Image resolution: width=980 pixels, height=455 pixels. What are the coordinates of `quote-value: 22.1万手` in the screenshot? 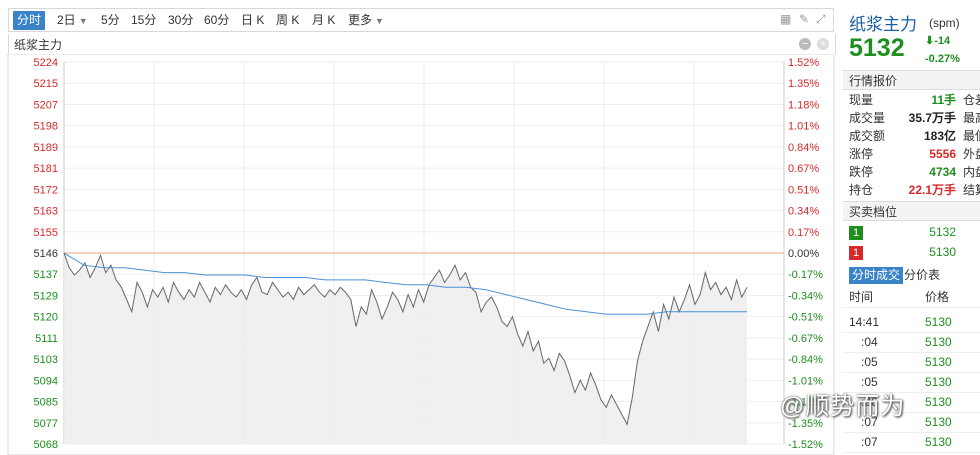 It's located at (932, 190).